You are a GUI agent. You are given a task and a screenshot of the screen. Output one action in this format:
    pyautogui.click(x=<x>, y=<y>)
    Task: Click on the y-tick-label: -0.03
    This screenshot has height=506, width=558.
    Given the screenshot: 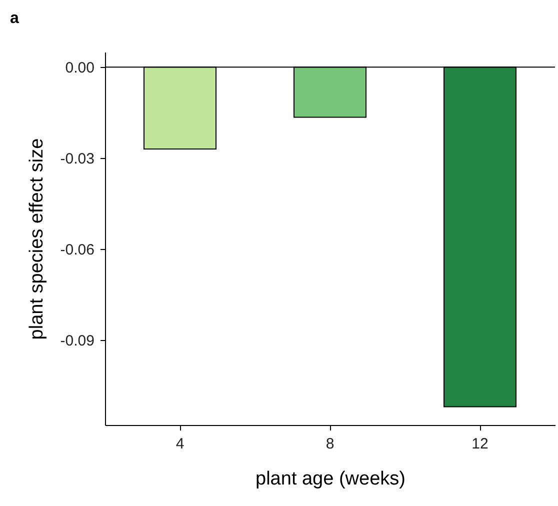 What is the action you would take?
    pyautogui.click(x=77, y=159)
    